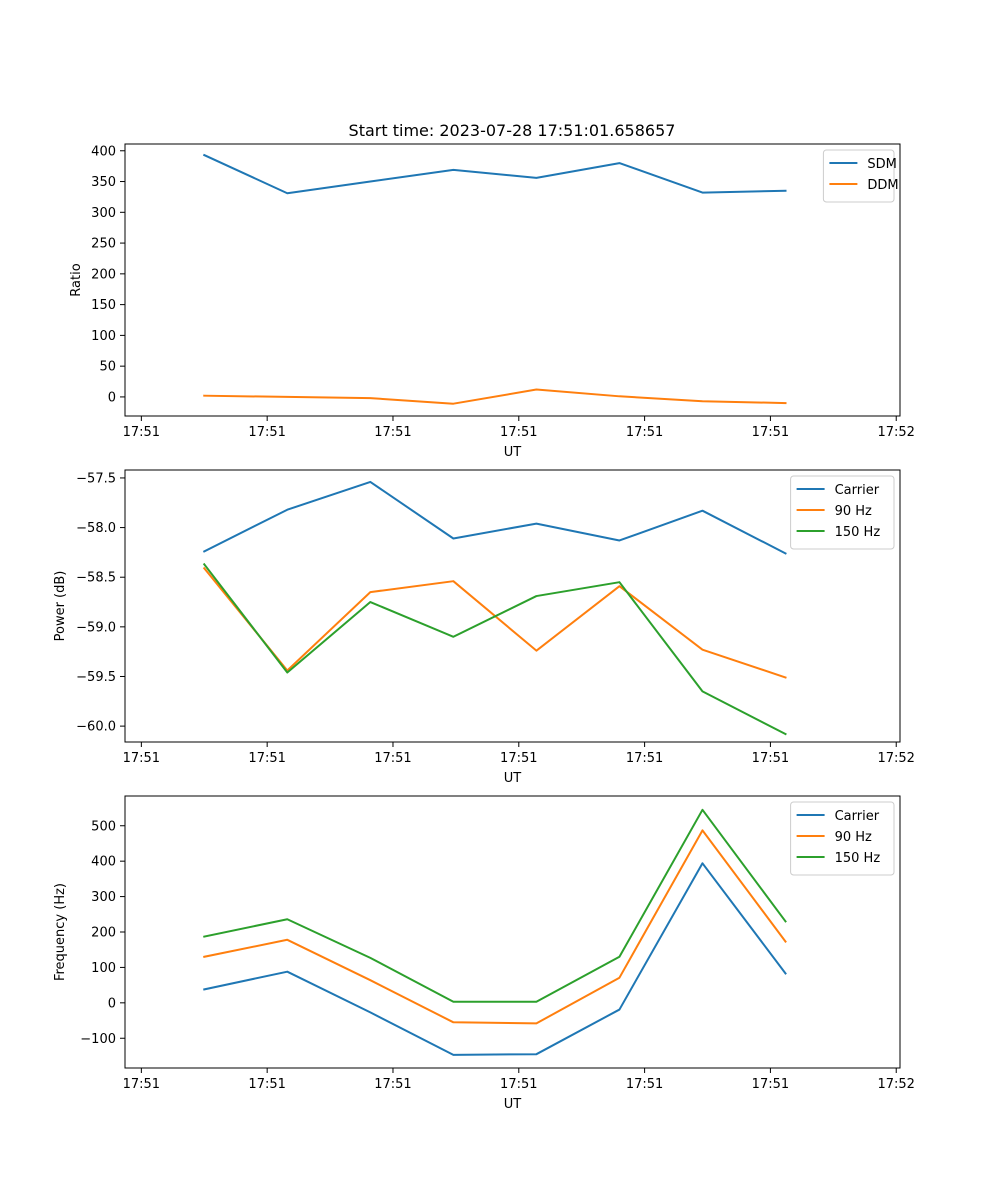  What do you see at coordinates (494, 174) in the screenshot?
I see `series-line-sdm` at bounding box center [494, 174].